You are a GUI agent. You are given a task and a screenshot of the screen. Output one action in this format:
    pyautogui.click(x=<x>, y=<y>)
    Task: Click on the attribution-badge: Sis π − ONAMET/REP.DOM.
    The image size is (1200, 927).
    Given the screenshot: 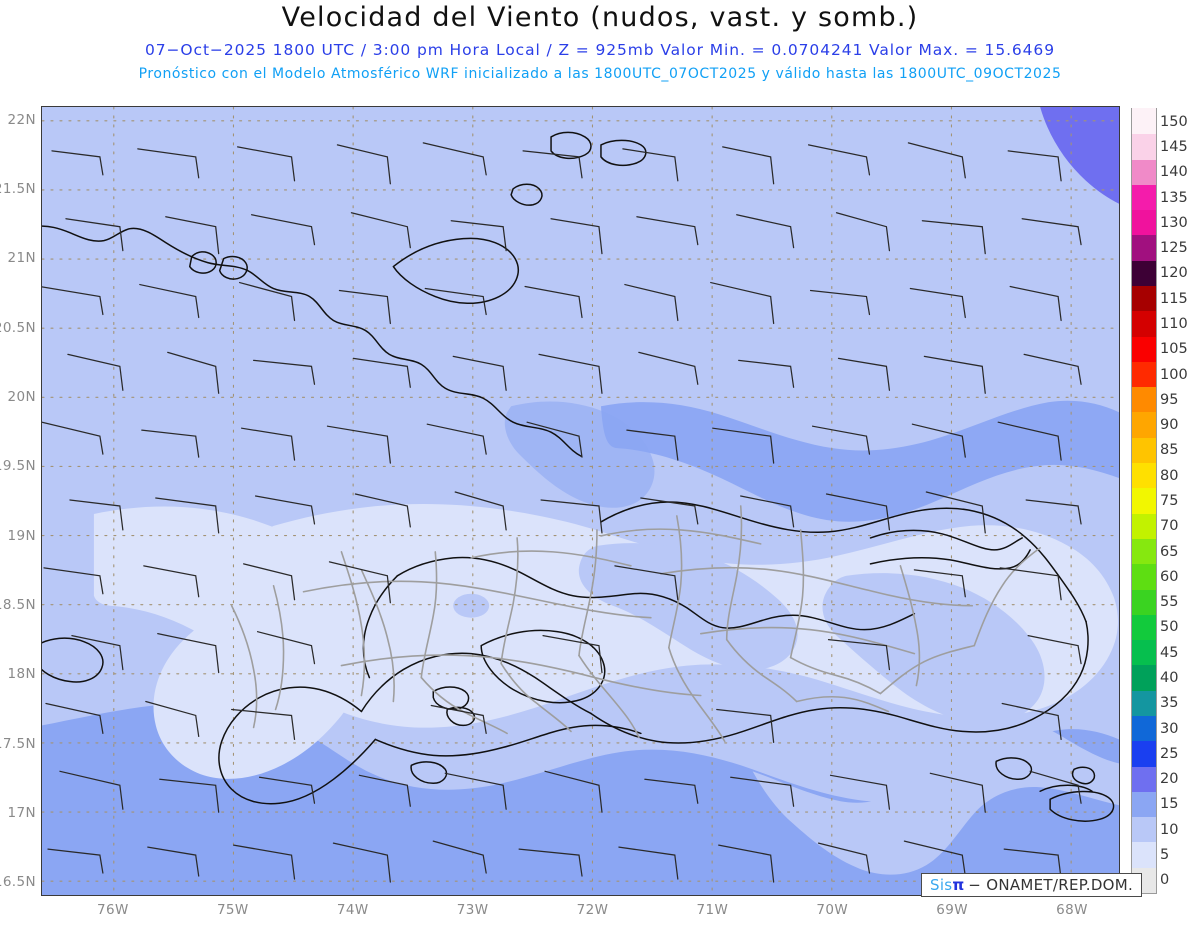 What is the action you would take?
    pyautogui.click(x=1032, y=885)
    